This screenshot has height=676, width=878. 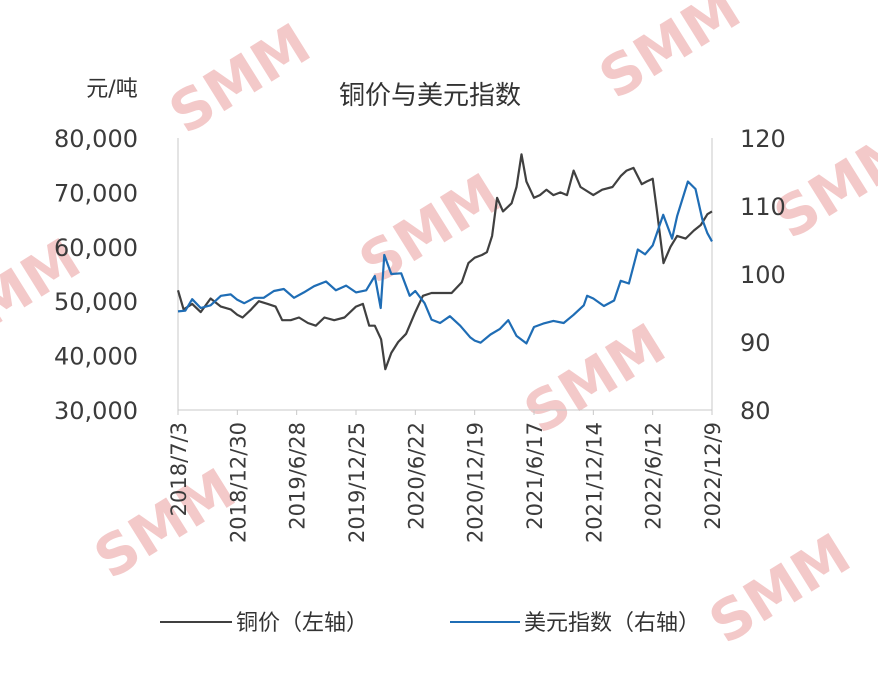 I want to click on x-tick-label: 2021/6/17, so click(x=535, y=476).